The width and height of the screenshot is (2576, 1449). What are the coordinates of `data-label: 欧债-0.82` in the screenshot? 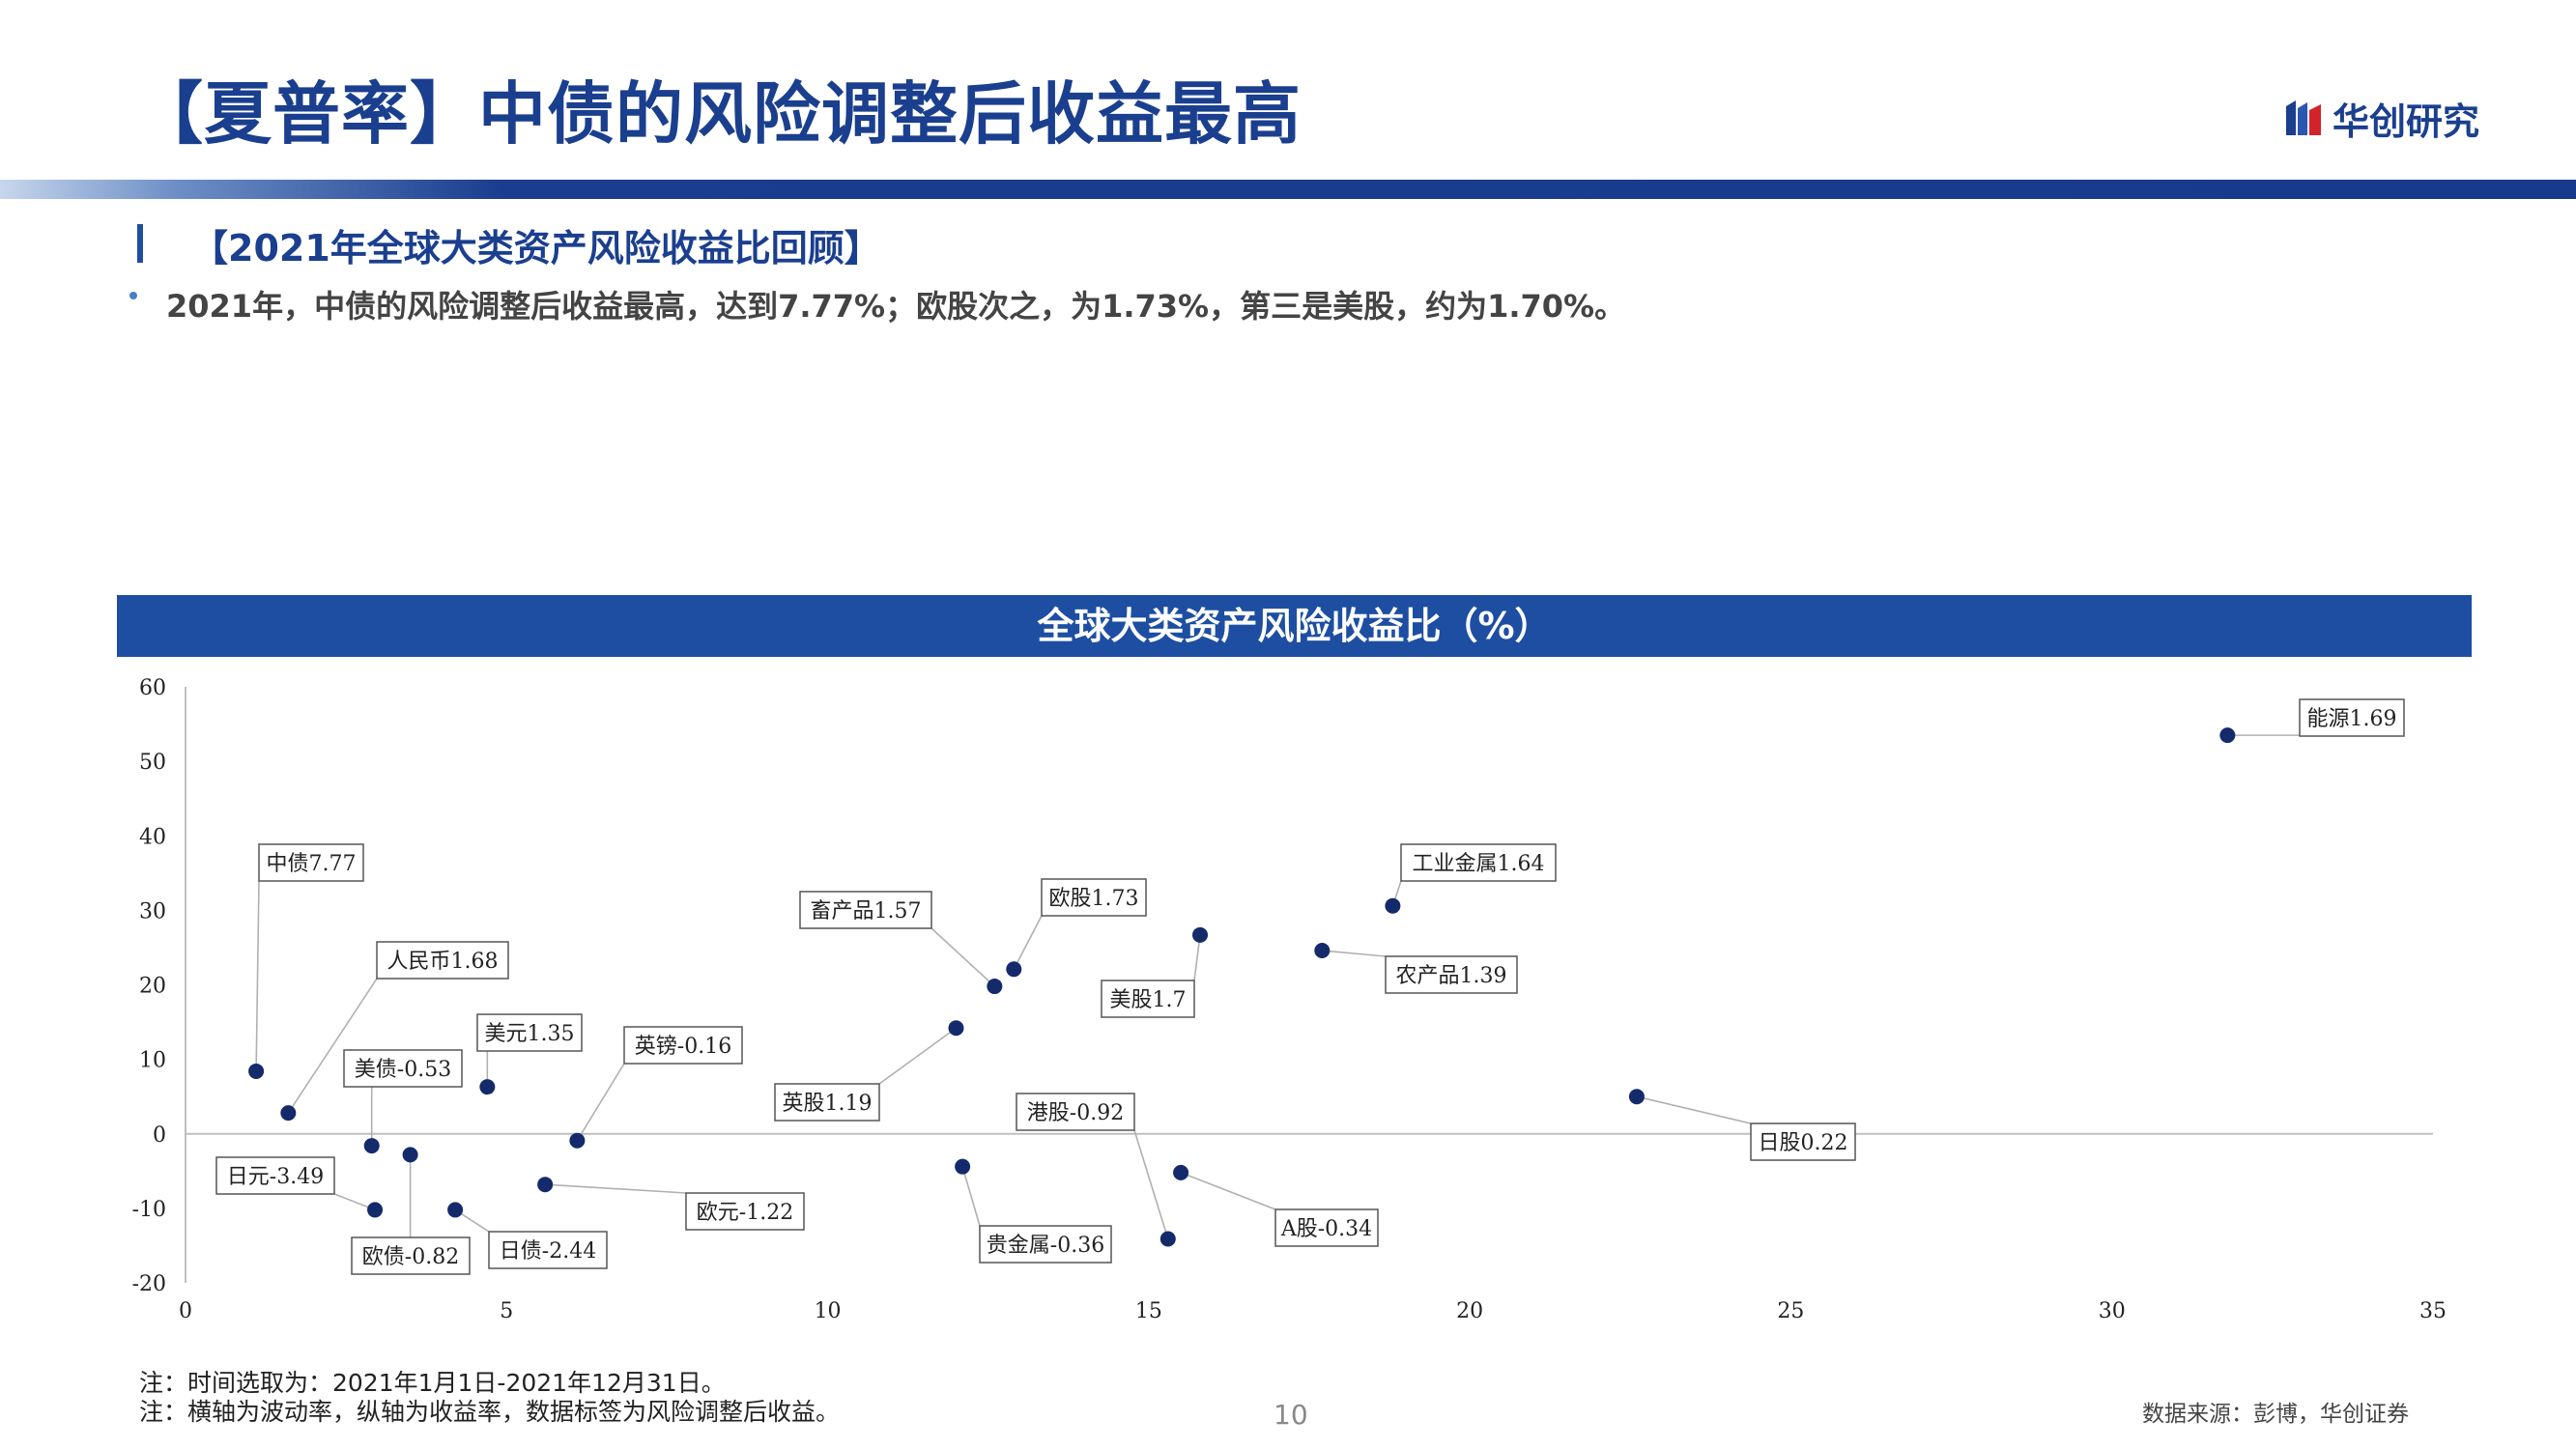 It's located at (411, 1257).